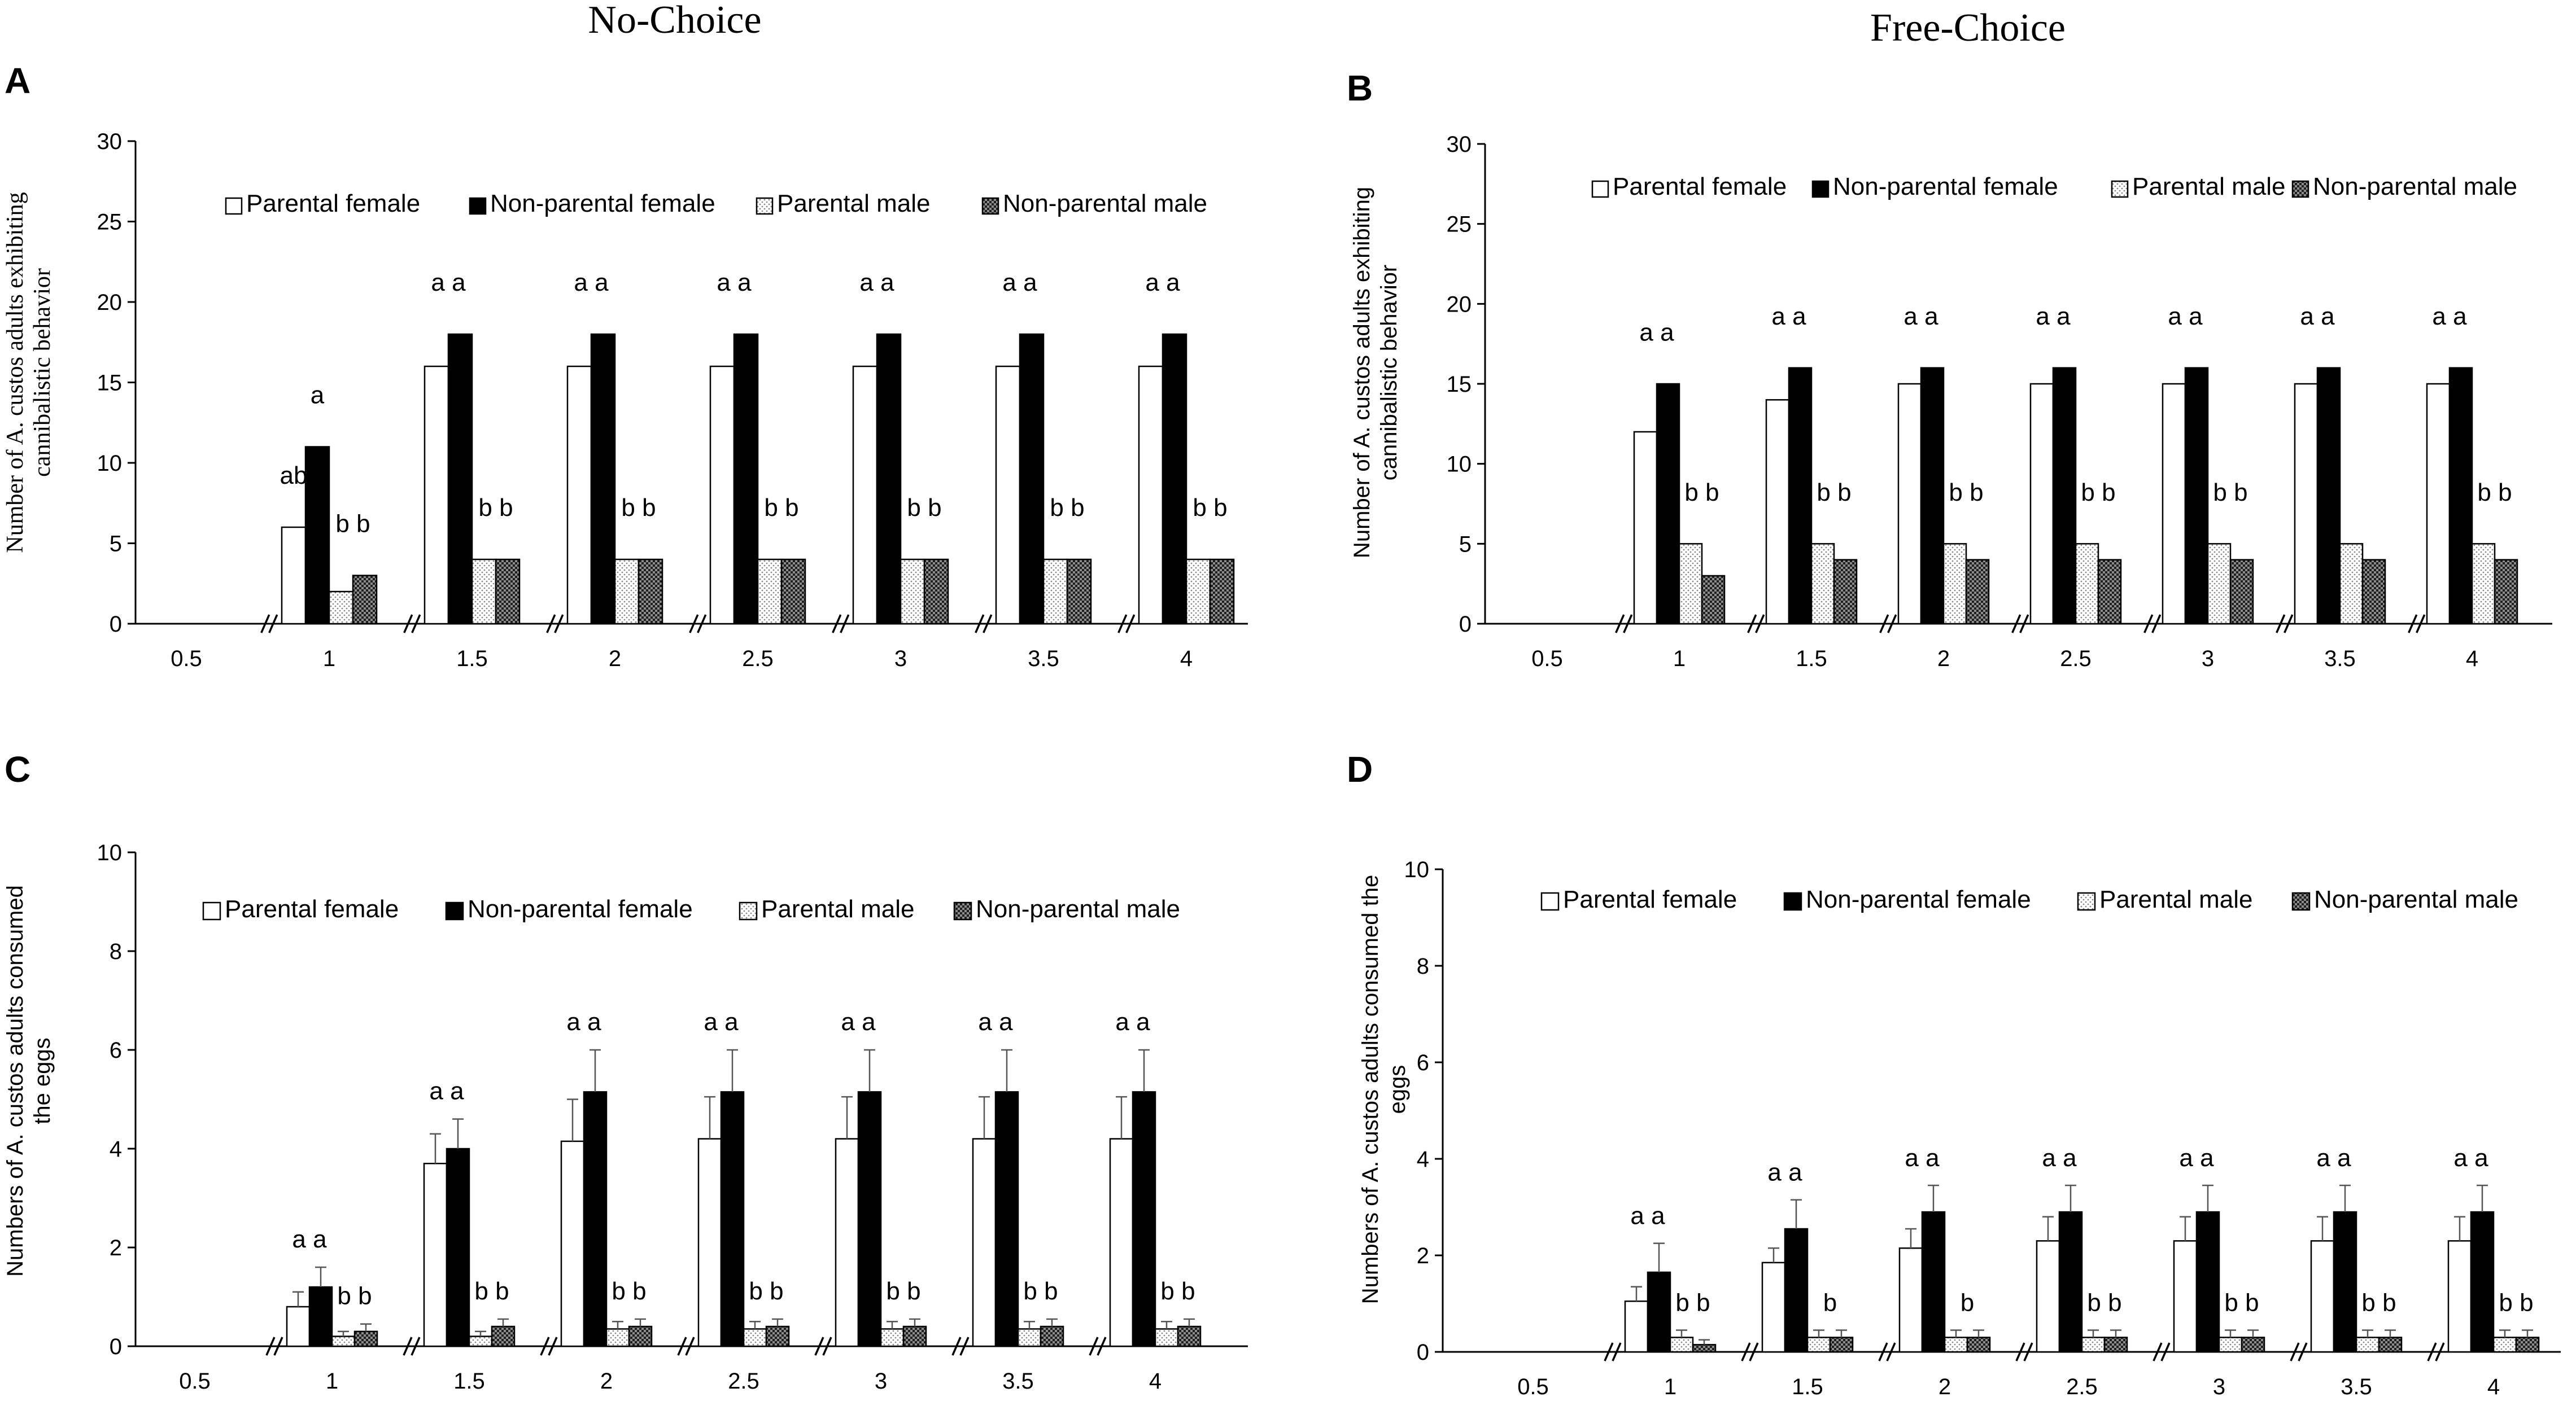 The height and width of the screenshot is (1401, 2576). What do you see at coordinates (110, 222) in the screenshot?
I see `y-tick-label: 25` at bounding box center [110, 222].